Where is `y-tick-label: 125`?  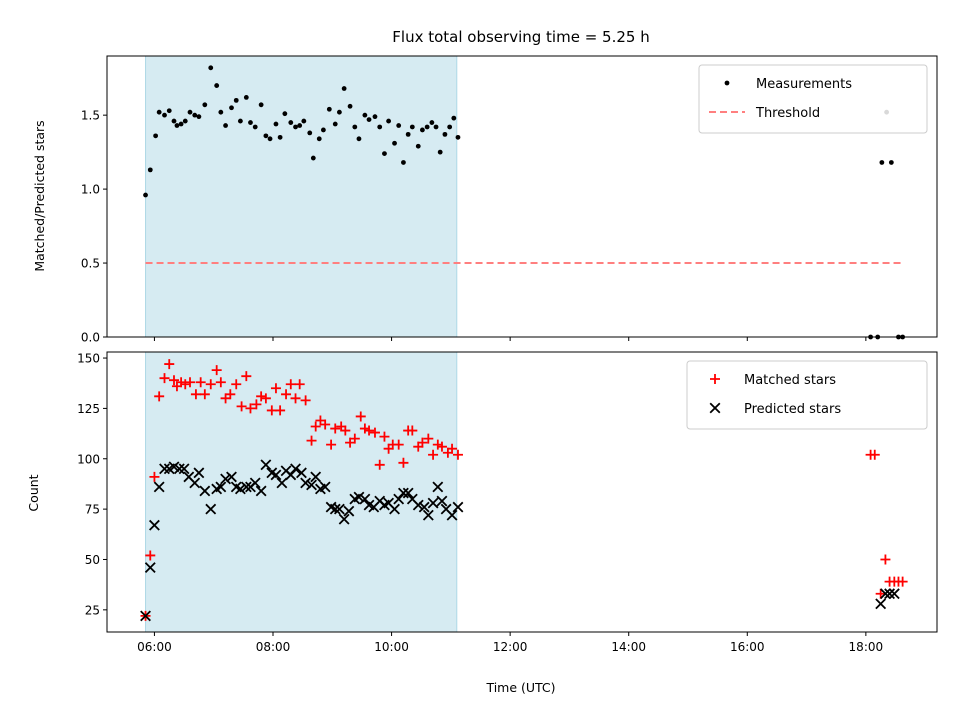 y-tick-label: 125 is located at coordinates (88, 409).